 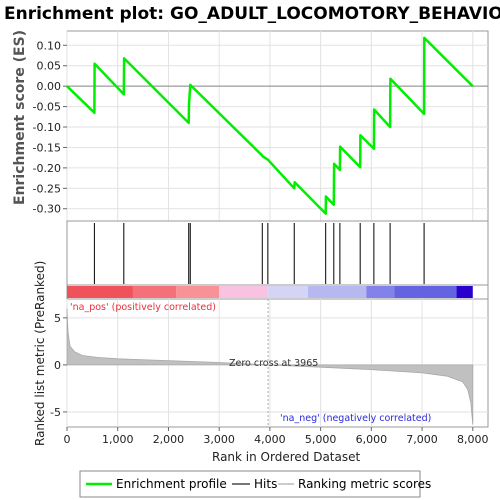 What do you see at coordinates (47, 147) in the screenshot?
I see `es-y-tick-label: -0.15` at bounding box center [47, 147].